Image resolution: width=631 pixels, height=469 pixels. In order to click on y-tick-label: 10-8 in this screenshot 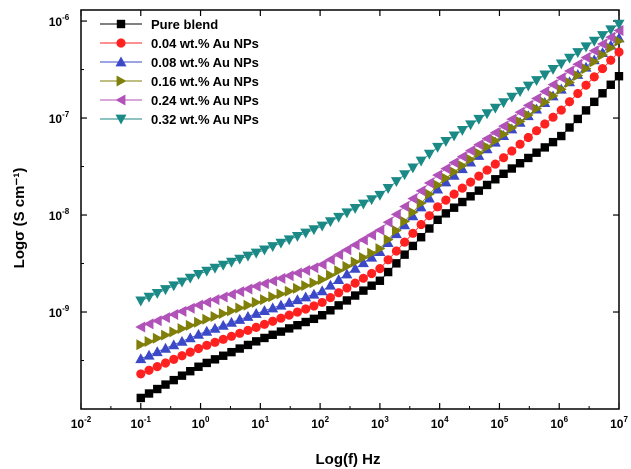, I will do `click(59, 215)`.